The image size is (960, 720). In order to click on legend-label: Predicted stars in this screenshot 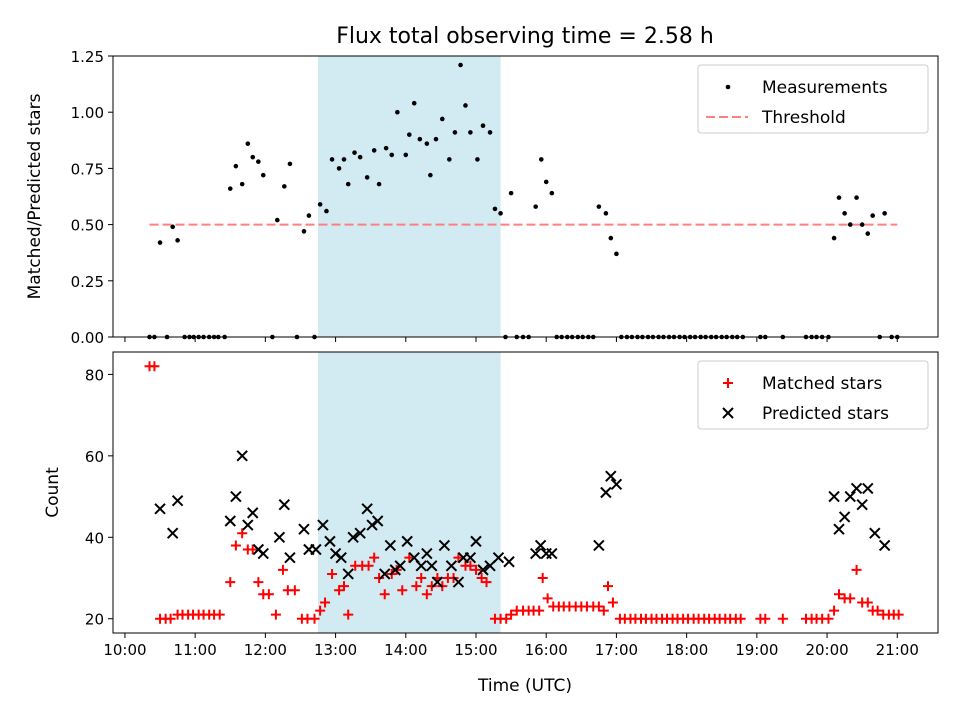, I will do `click(825, 414)`.